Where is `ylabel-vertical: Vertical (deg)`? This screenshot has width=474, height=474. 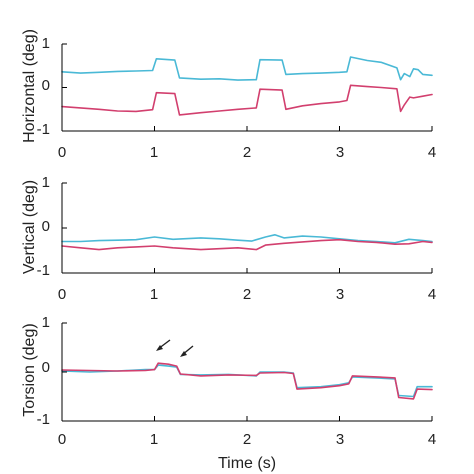 ylabel-vertical: Vertical (deg) is located at coordinates (29, 227).